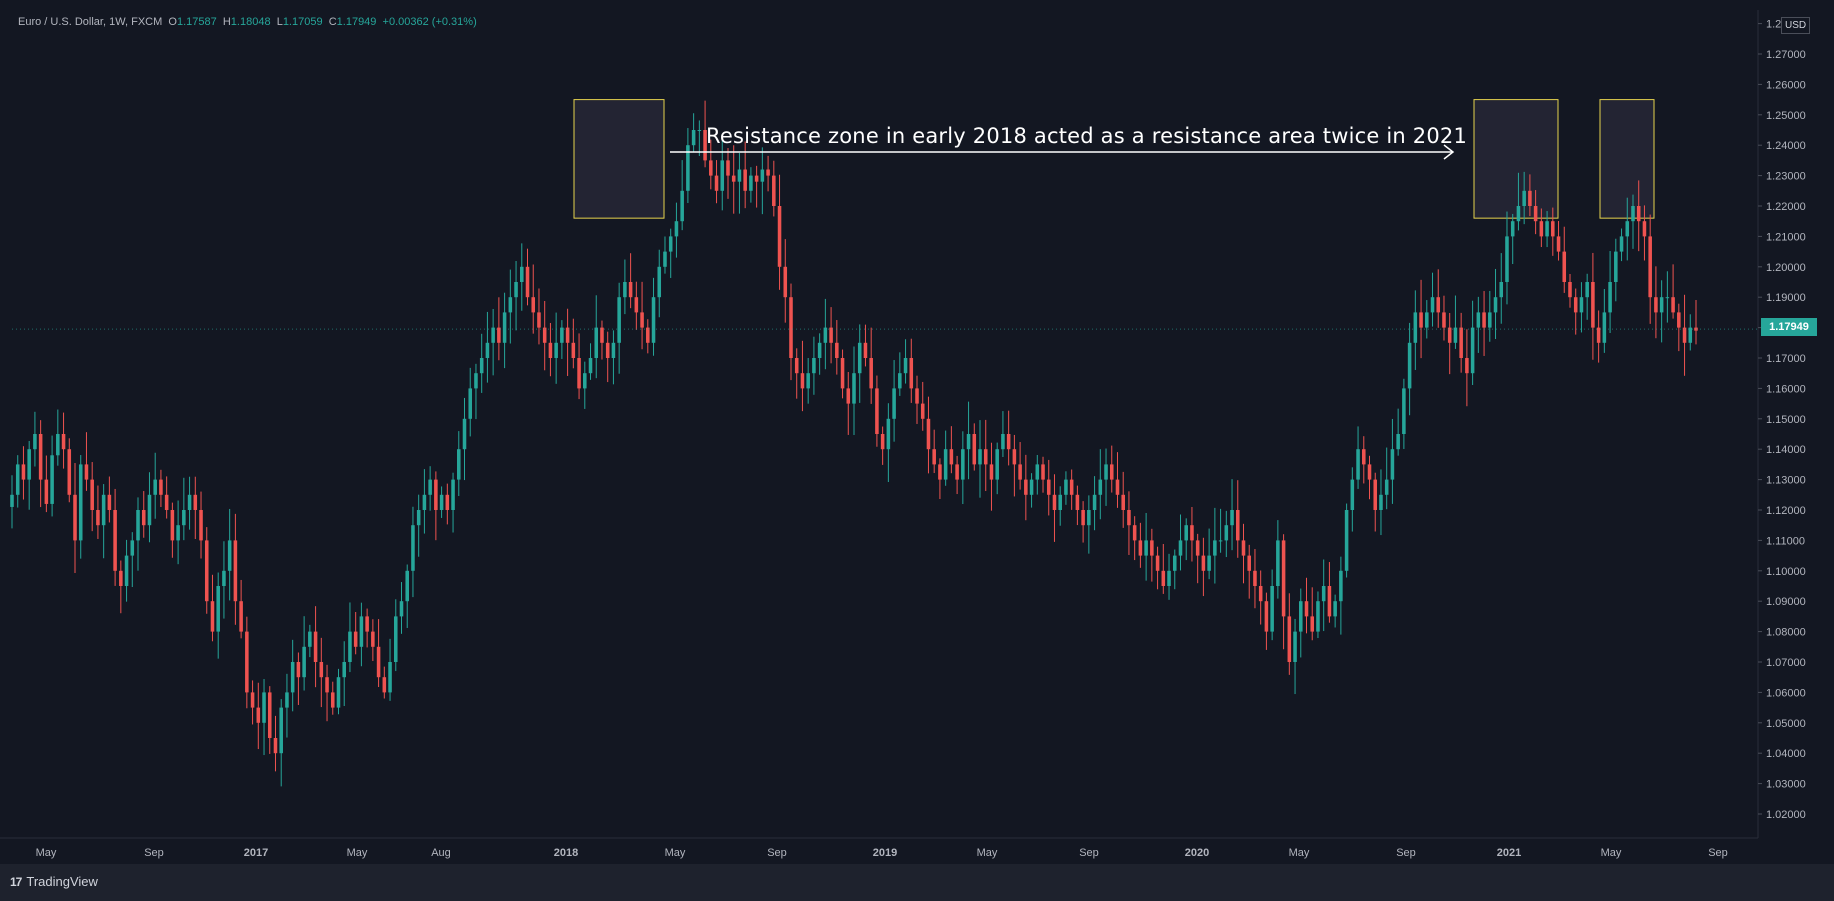  I want to click on time-tick-label: 2017, so click(256, 853).